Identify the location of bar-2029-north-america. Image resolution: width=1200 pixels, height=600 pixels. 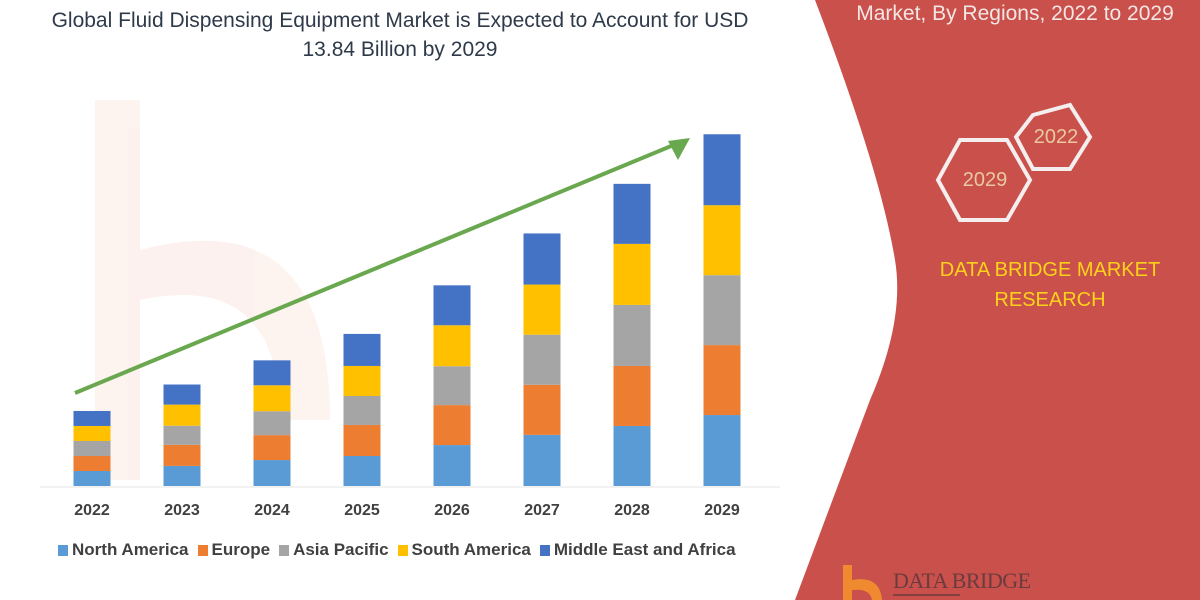
(722, 450).